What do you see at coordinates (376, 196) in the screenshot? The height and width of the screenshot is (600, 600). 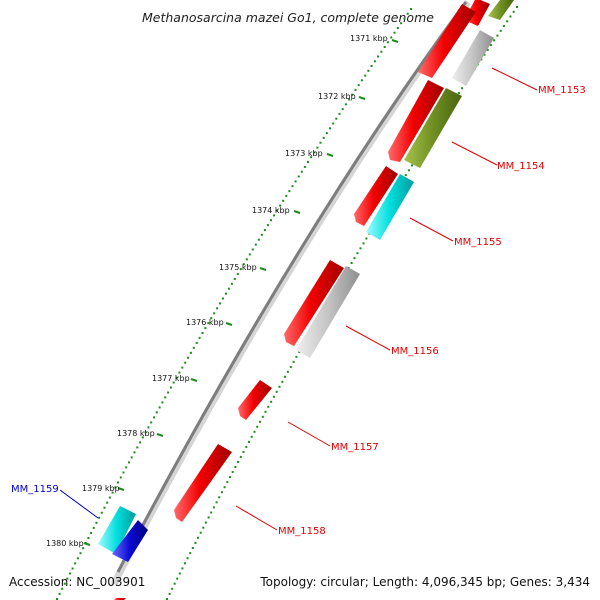 I see `gene-mm-1155-fwd` at bounding box center [376, 196].